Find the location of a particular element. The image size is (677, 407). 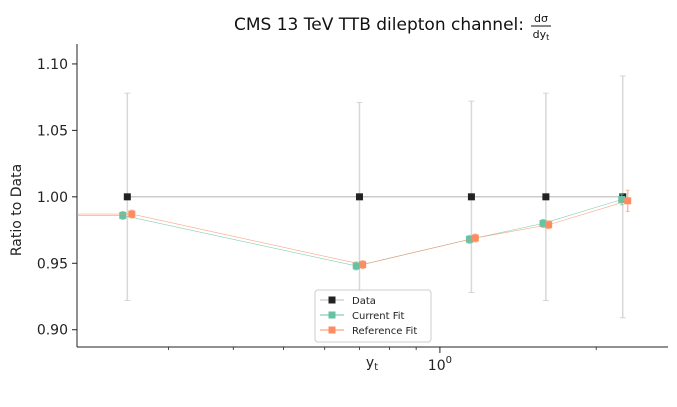

series-line-reference-fit is located at coordinates (352, 232).